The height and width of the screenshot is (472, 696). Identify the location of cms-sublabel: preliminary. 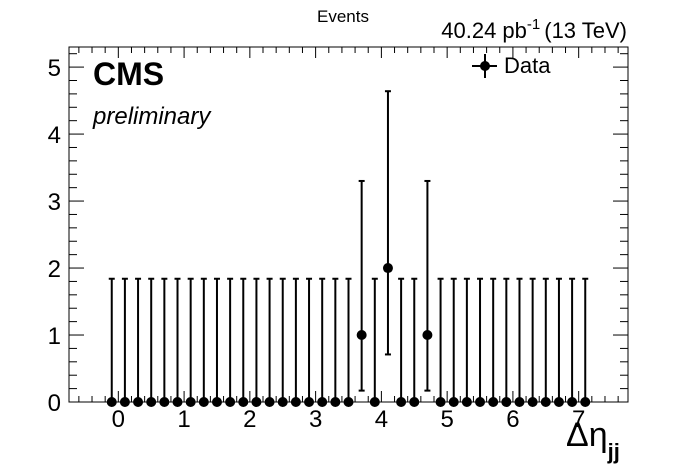
(152, 116).